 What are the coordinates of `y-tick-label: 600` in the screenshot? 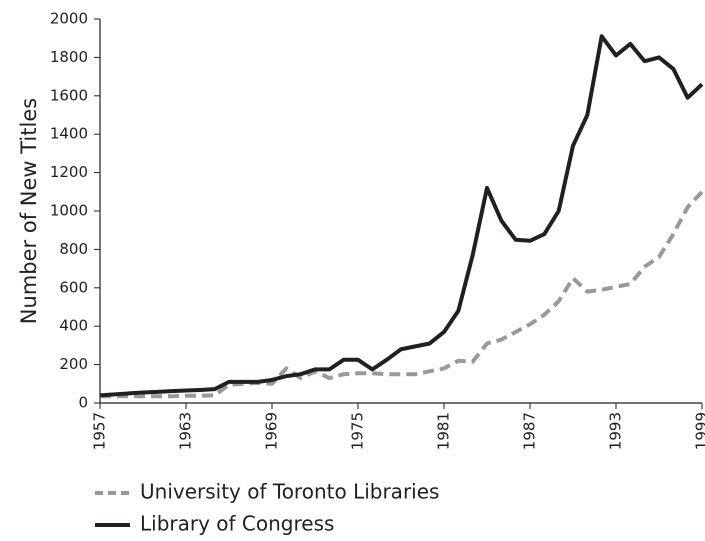 It's located at (73, 287).